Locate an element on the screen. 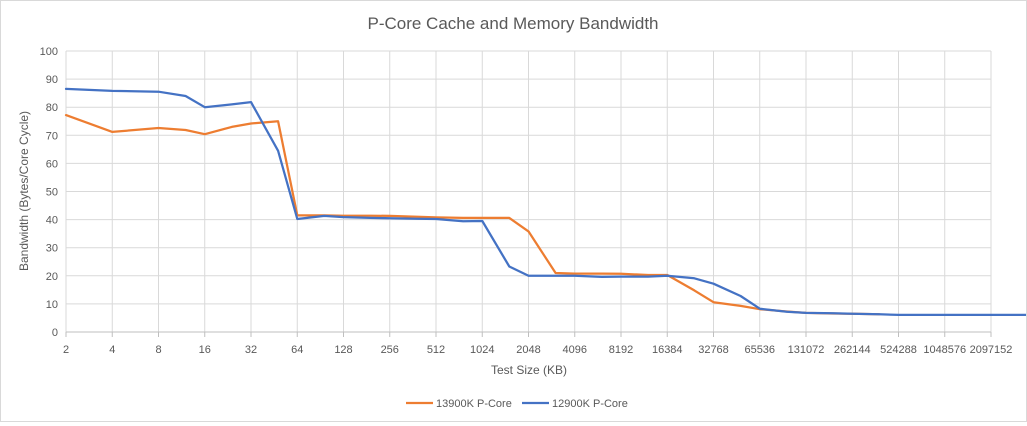 Image resolution: width=1027 pixels, height=426 pixels. y-tick-label: 10 is located at coordinates (52, 305).